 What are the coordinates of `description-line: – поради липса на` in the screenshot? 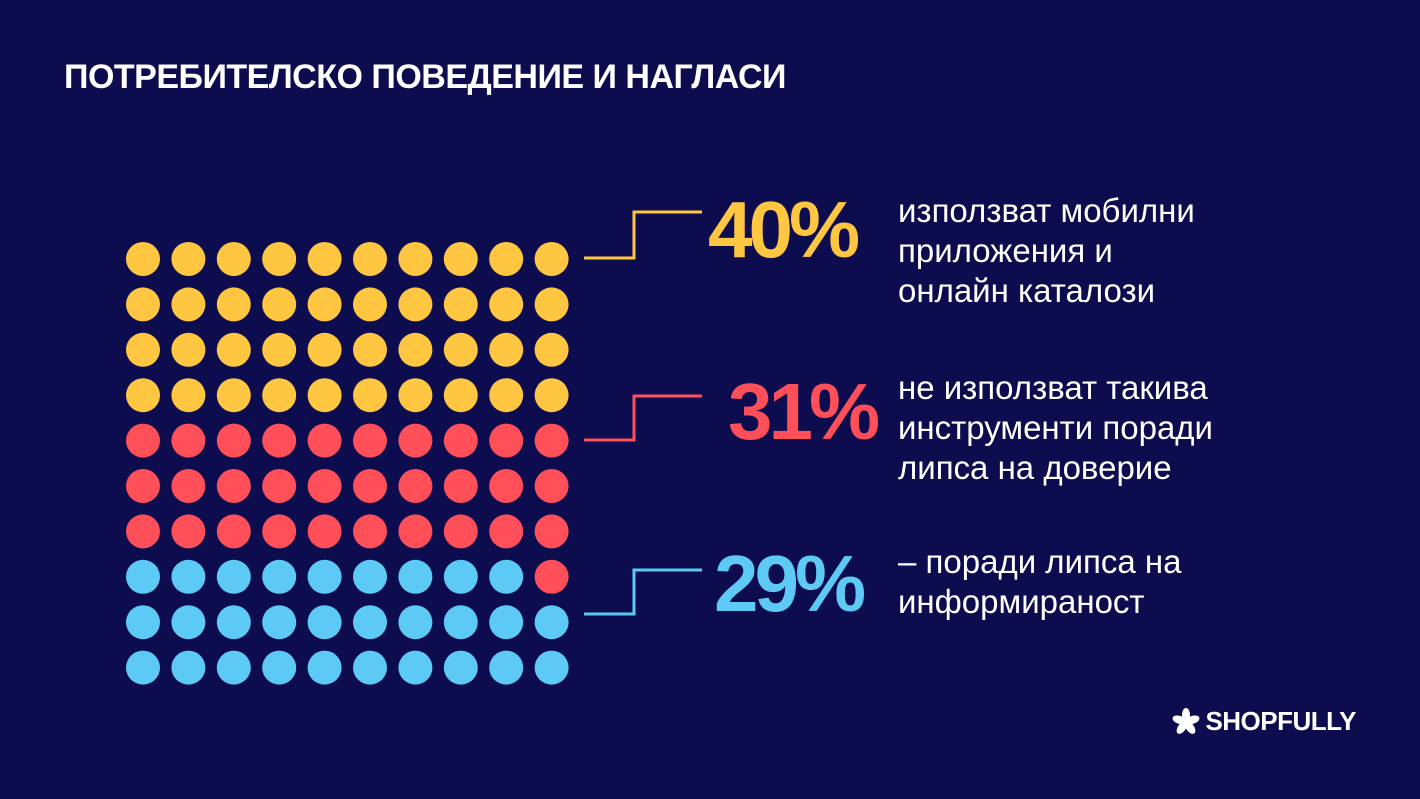 It's located at (1040, 561).